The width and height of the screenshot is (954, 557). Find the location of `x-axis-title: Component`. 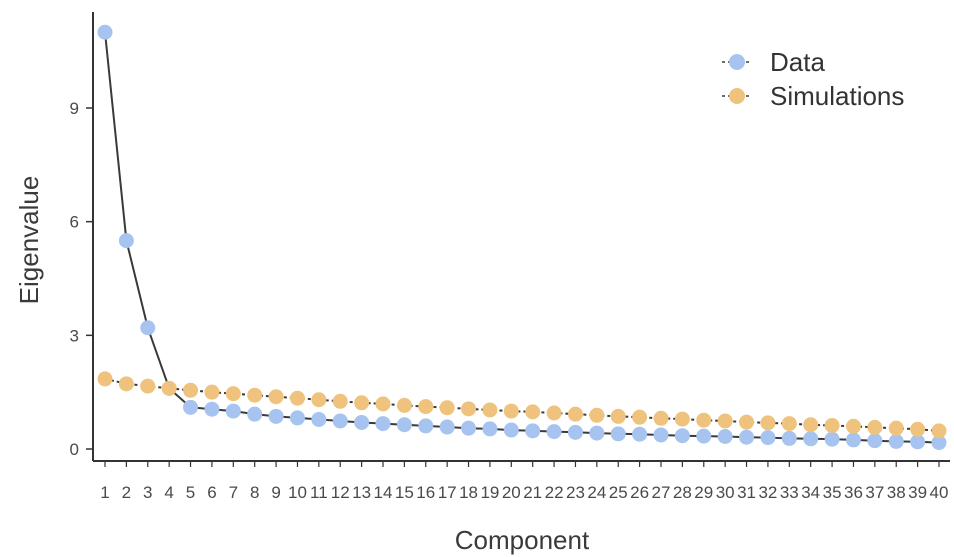

x-axis-title: Component is located at coordinates (522, 540).